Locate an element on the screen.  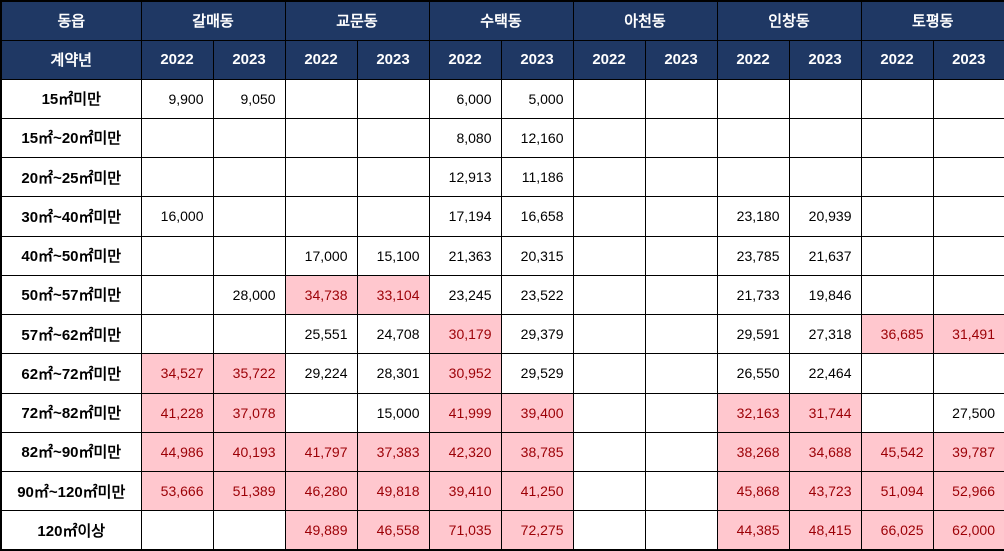
value-cell: 20,315 is located at coordinates (537, 255).